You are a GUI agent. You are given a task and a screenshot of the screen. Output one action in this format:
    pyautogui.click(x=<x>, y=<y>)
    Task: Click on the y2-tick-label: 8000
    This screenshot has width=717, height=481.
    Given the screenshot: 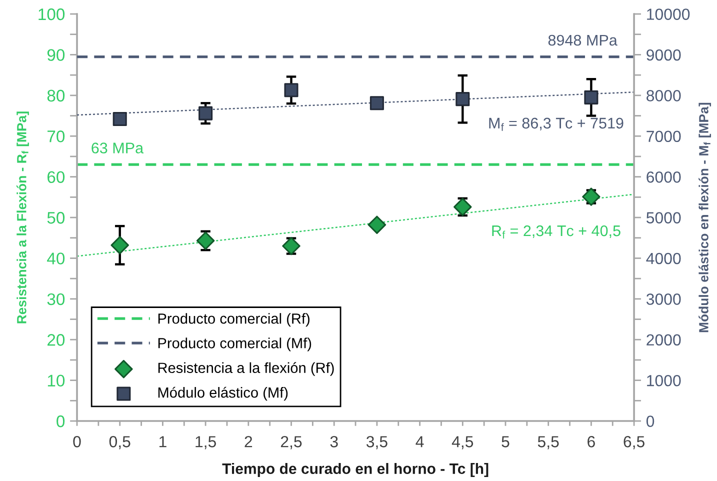 What is the action you would take?
    pyautogui.click(x=663, y=96)
    